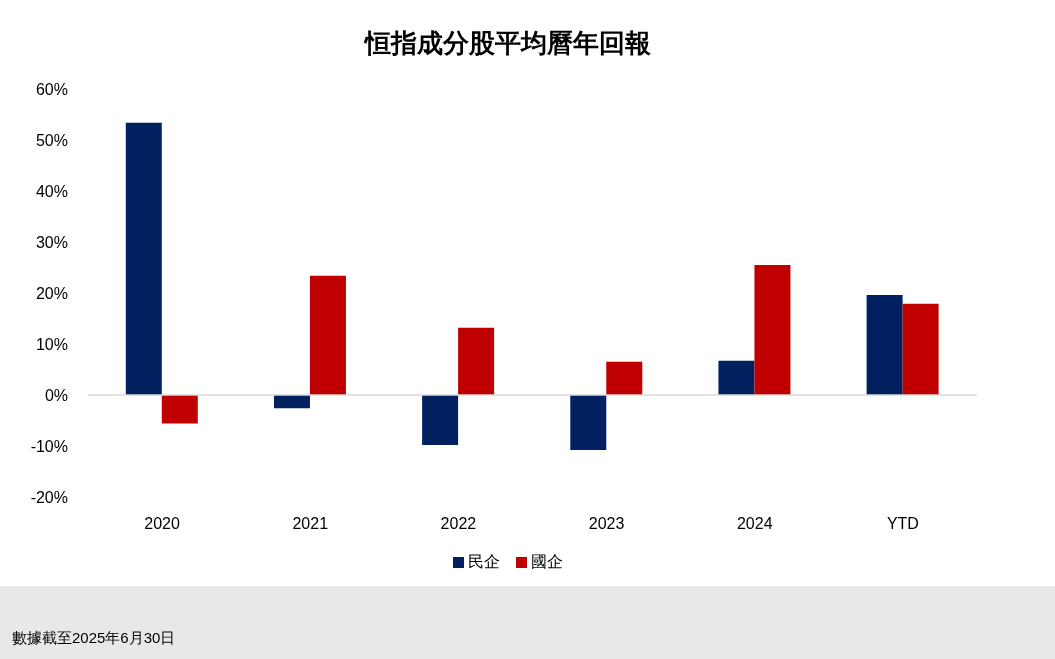 The image size is (1055, 659). What do you see at coordinates (483, 562) in the screenshot?
I see `legend-label: 民企` at bounding box center [483, 562].